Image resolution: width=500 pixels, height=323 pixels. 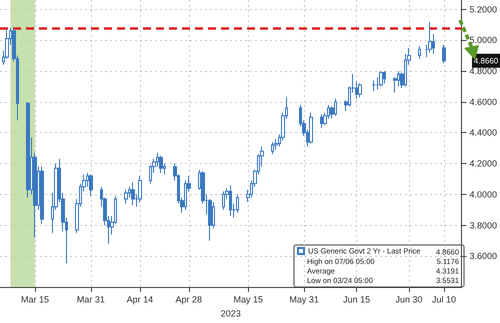 I want to click on x-tick-label: Mar 31, so click(x=90, y=299).